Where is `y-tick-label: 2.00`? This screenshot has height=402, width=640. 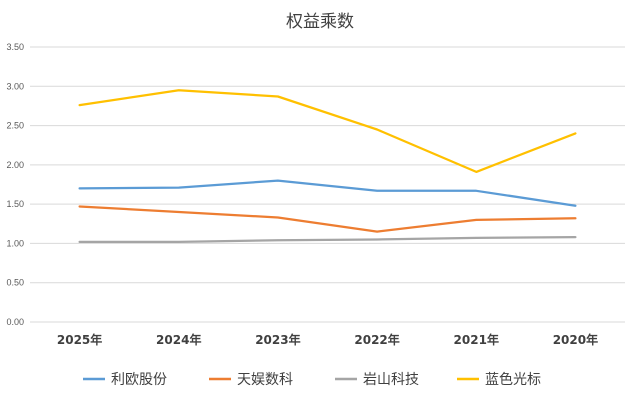
y-tick-label: 2.00 is located at coordinates (15, 165).